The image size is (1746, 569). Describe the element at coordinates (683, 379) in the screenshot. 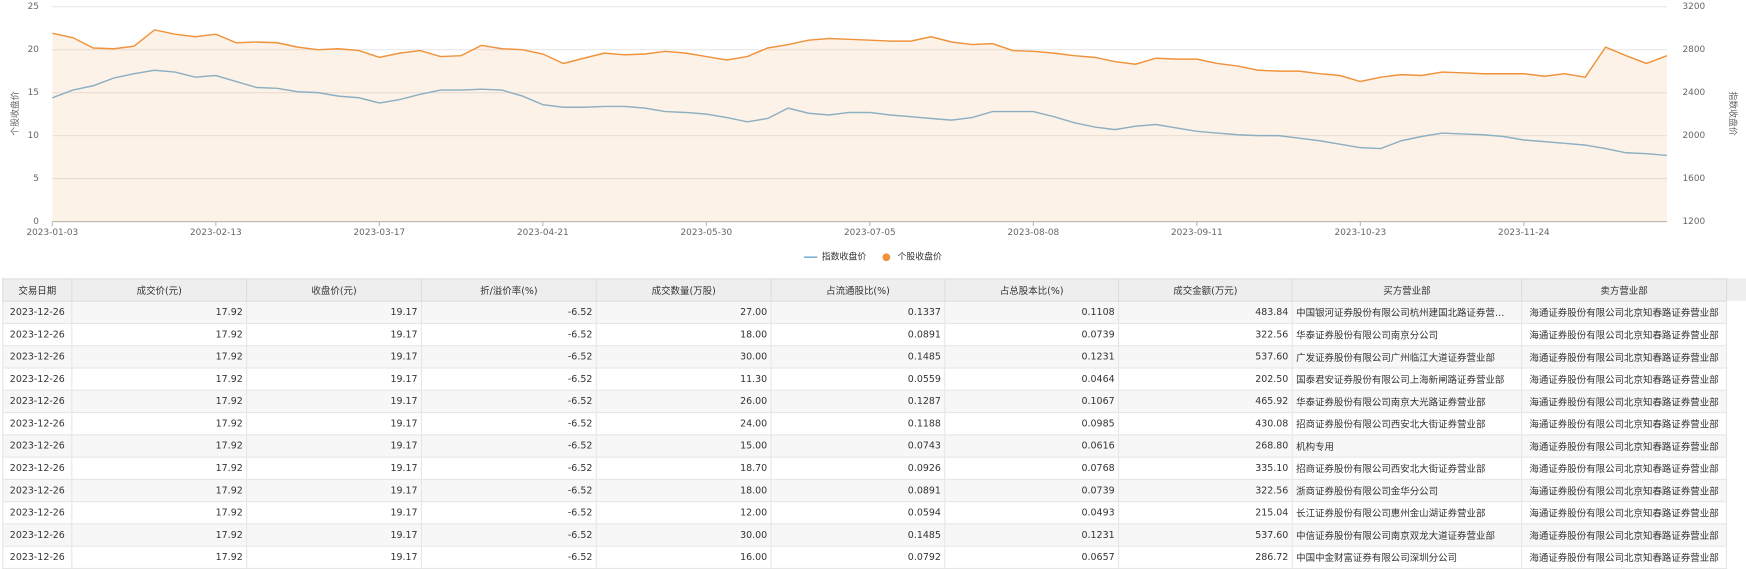

I see `table-cell: 11.30` at that location.